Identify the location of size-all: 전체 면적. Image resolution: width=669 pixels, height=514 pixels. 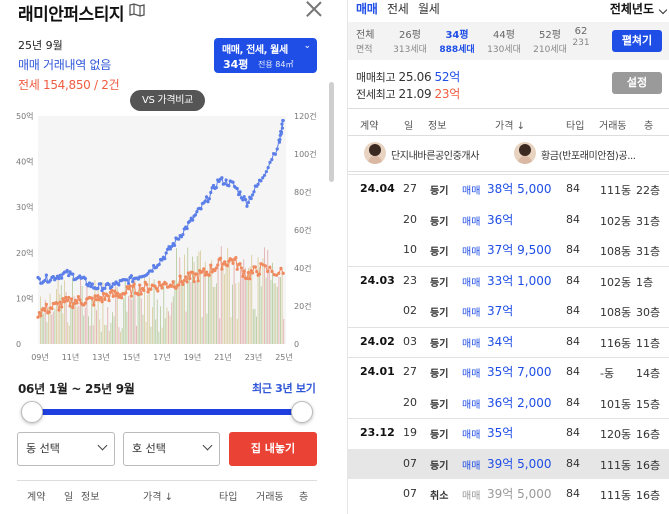
(365, 42).